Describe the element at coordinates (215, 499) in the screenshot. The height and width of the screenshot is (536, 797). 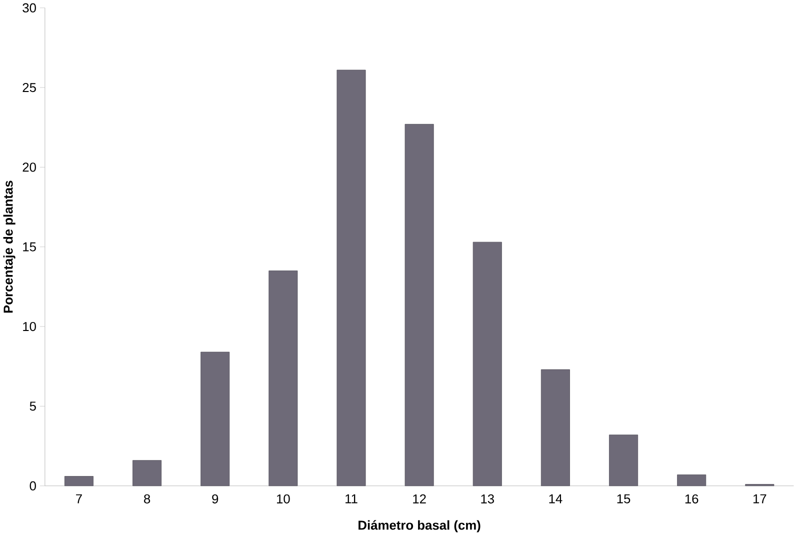
I see `x-tick-label: 9` at that location.